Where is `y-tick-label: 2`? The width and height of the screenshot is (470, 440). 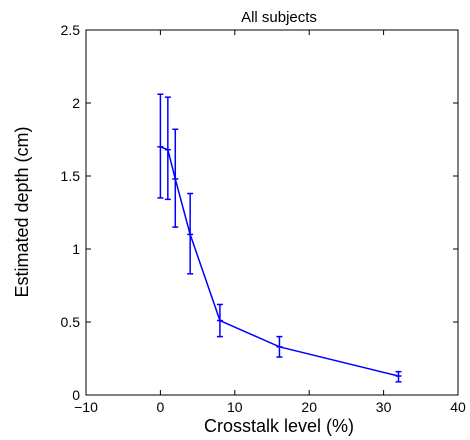 y-tick-label: 2 is located at coordinates (76, 103).